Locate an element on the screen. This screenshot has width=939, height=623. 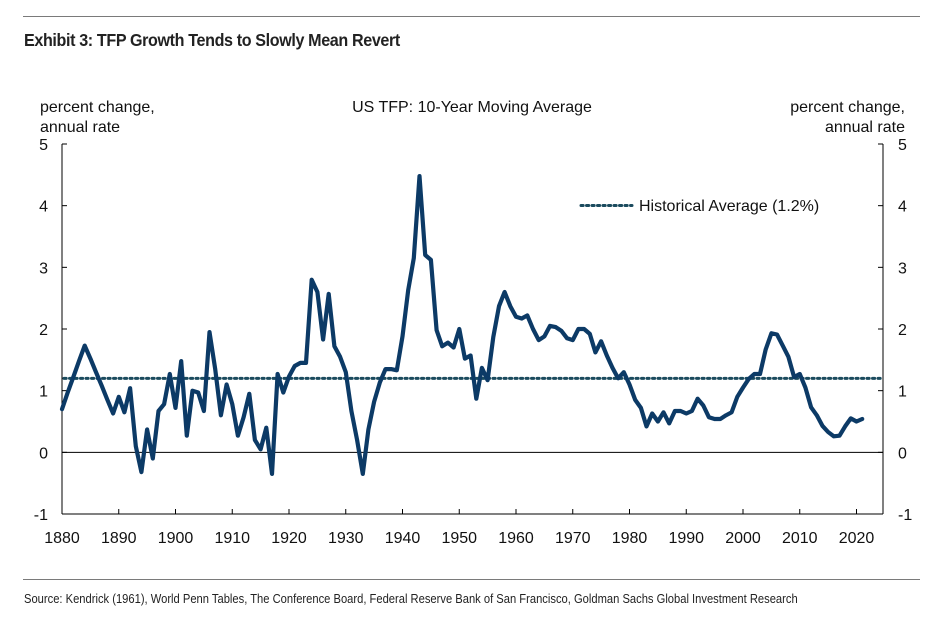
x-tick-label: 1940 is located at coordinates (403, 538).